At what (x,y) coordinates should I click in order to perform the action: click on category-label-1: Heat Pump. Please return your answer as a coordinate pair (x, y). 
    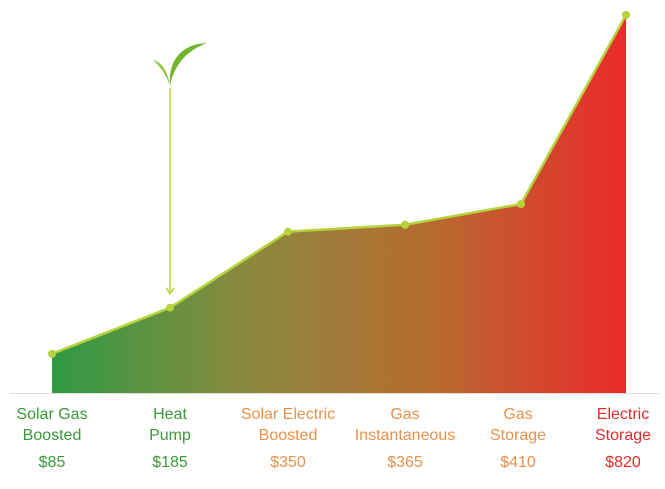
    Looking at the image, I should click on (170, 425).